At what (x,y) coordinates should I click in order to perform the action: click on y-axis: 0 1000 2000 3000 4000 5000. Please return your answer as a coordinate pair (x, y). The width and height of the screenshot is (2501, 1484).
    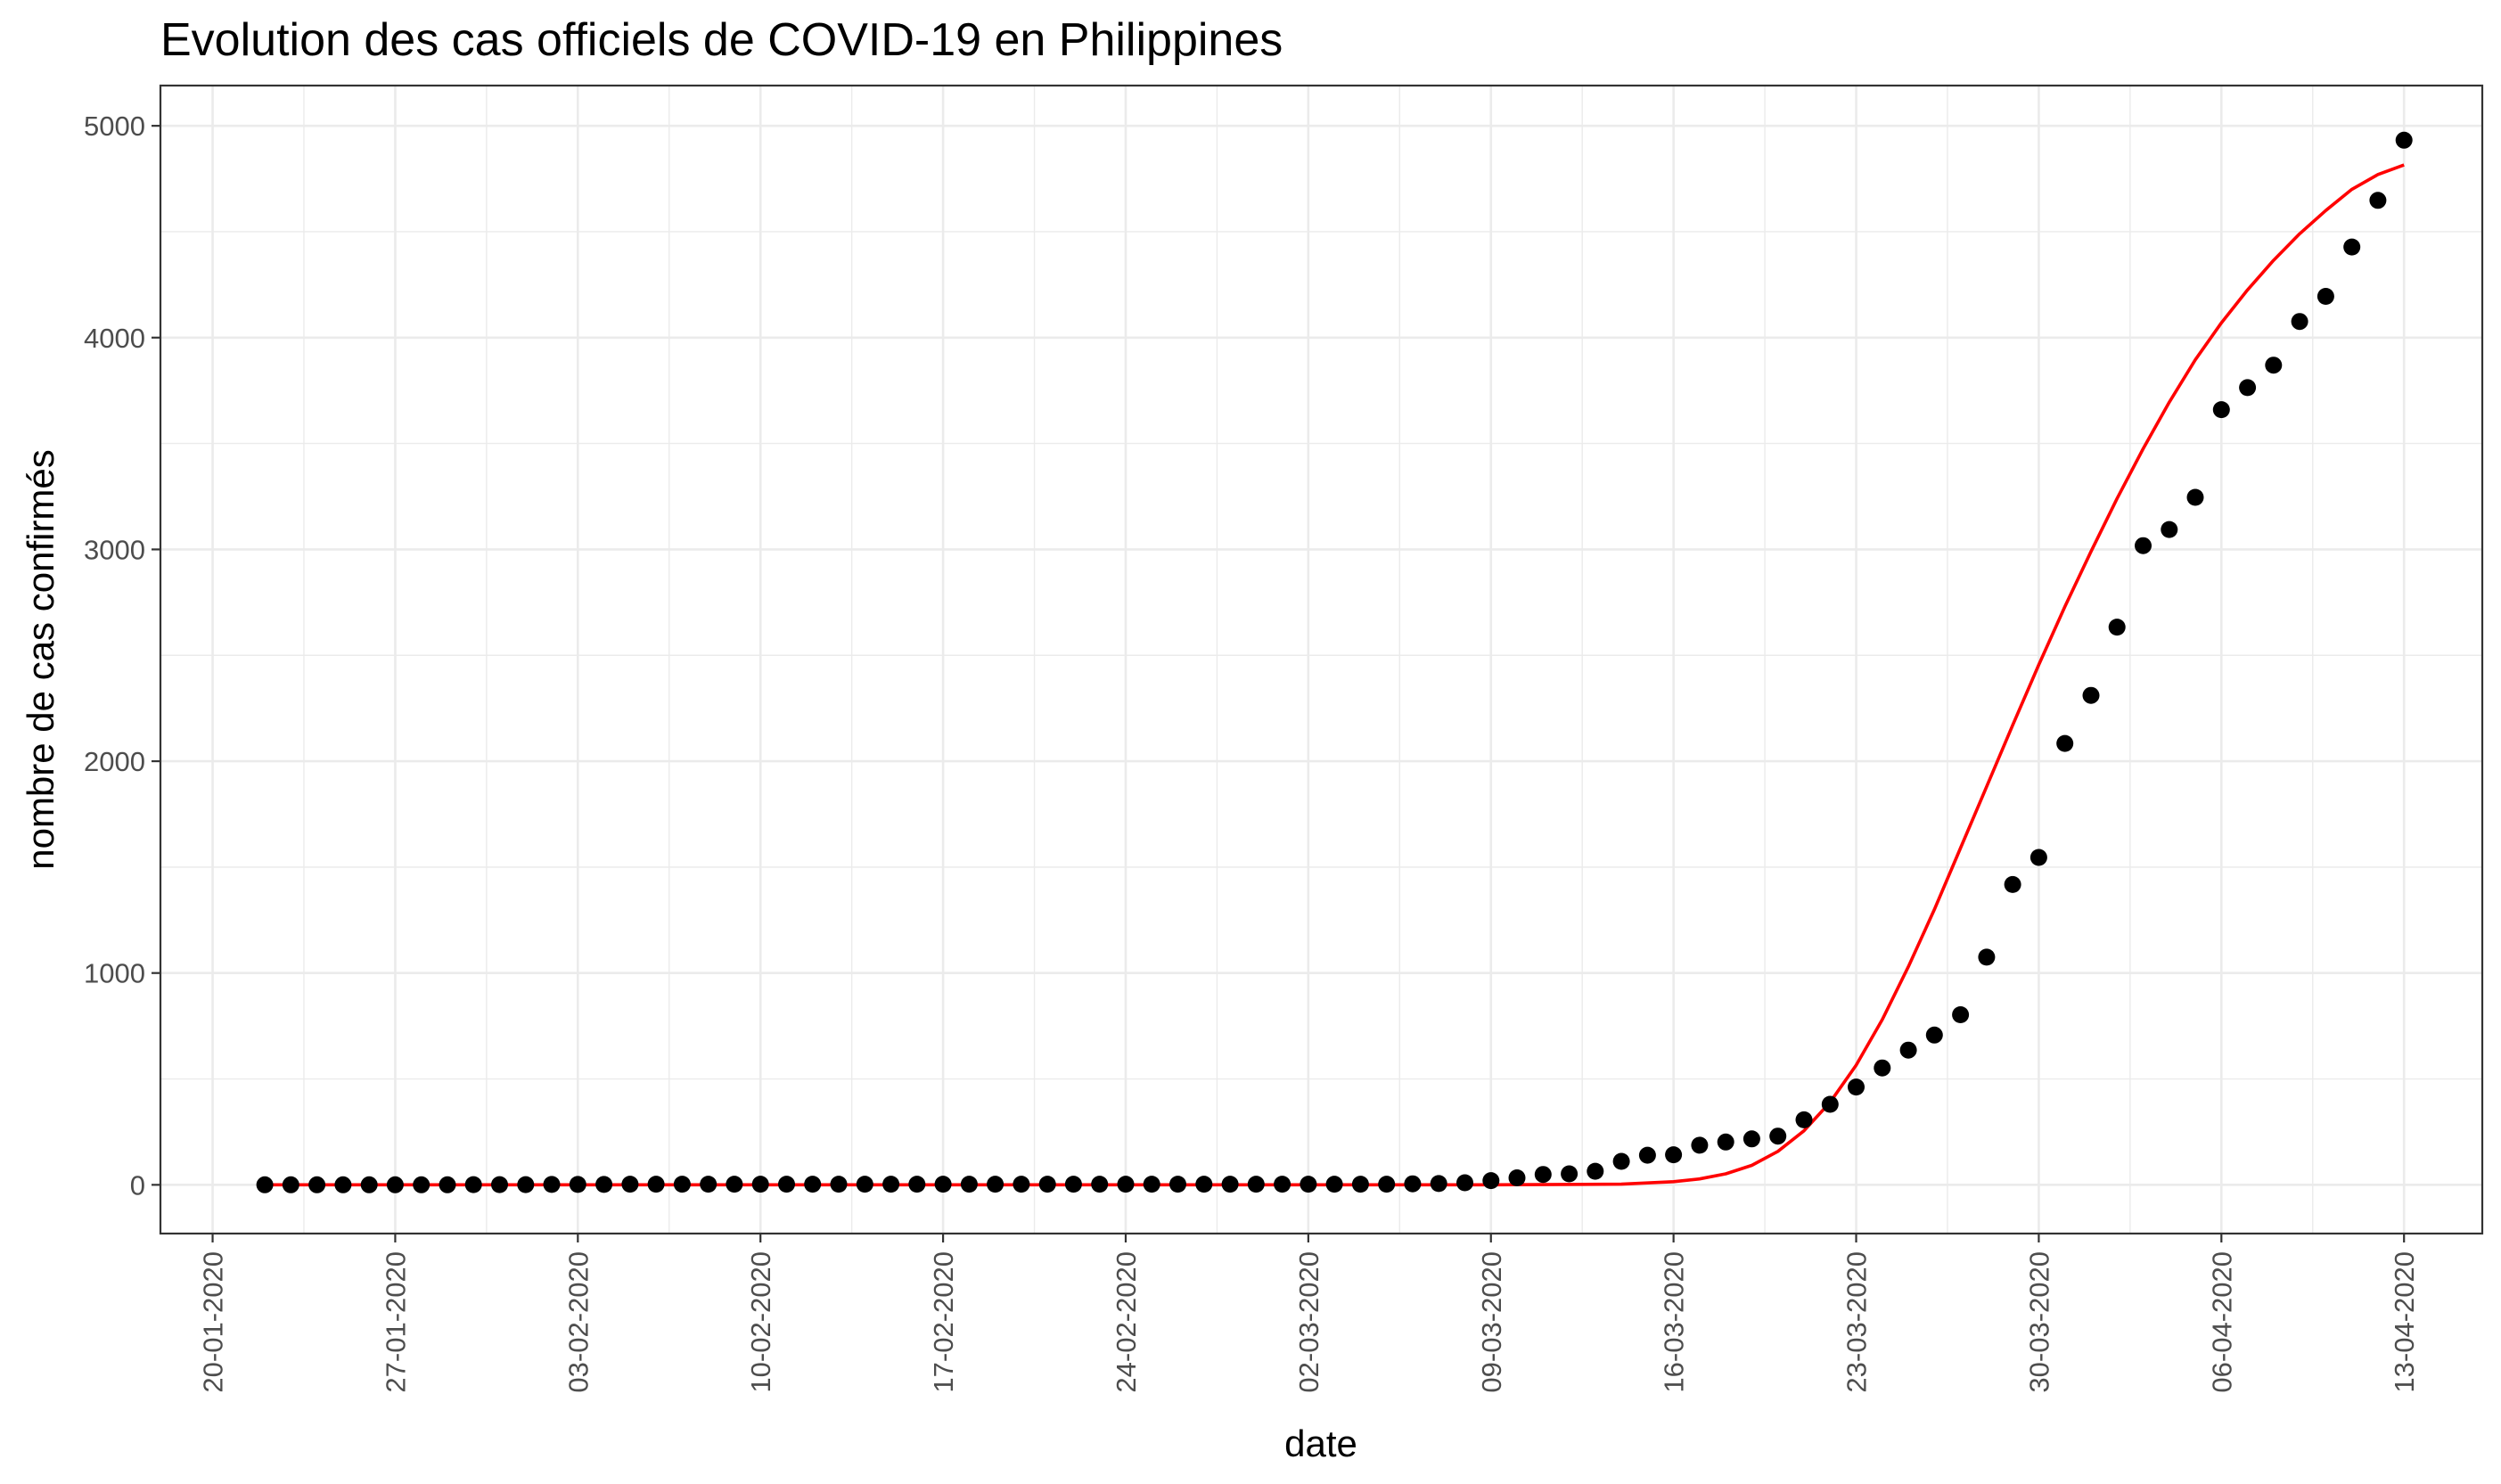
    Looking at the image, I should click on (122, 656).